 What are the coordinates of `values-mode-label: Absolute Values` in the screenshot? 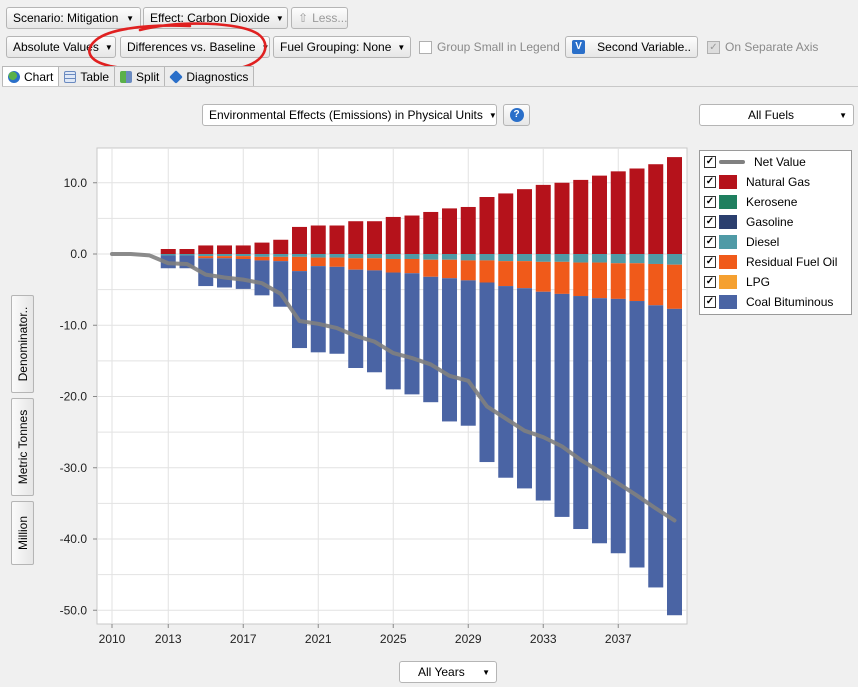 It's located at (56, 47).